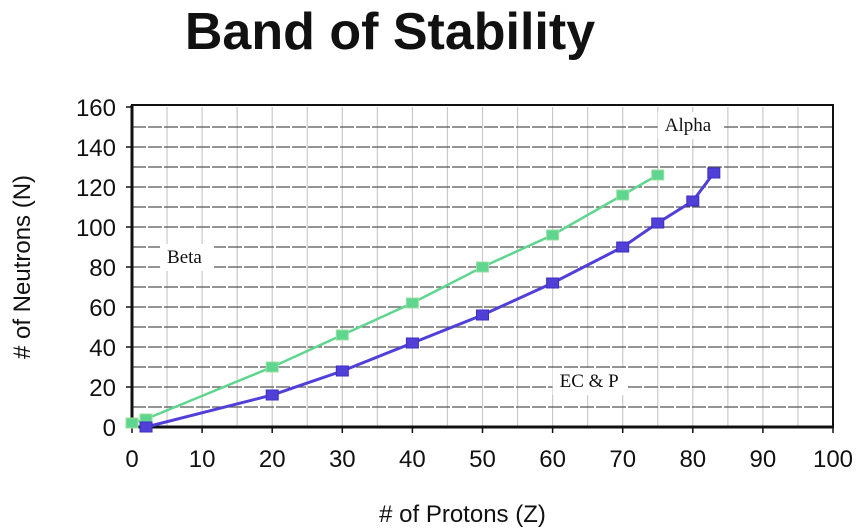 The height and width of the screenshot is (530, 861). I want to click on y-tick-label: 60, so click(102, 308).